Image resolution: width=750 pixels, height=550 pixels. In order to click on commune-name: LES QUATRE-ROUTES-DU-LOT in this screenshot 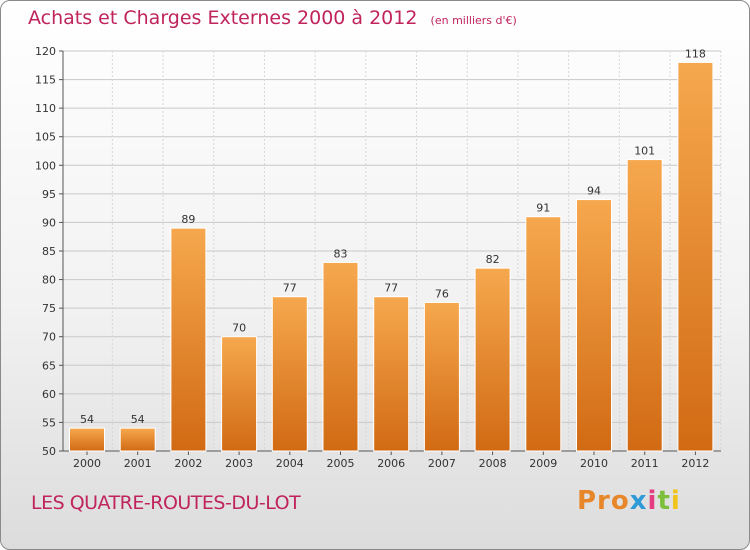, I will do `click(166, 503)`.